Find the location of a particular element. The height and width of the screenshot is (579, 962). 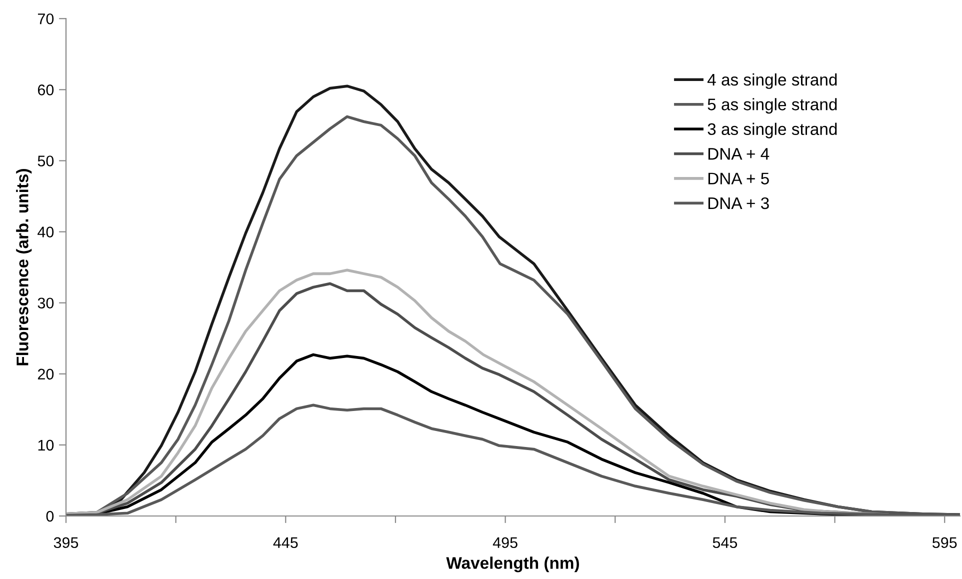

legend-label: 3 as single strand is located at coordinates (772, 130).